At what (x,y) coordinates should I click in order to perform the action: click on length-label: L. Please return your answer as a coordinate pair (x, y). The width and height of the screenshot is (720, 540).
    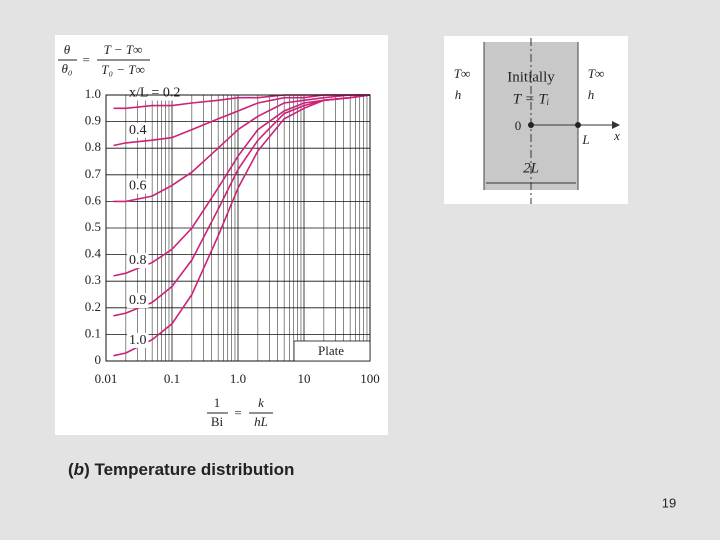
    Looking at the image, I should click on (585, 139).